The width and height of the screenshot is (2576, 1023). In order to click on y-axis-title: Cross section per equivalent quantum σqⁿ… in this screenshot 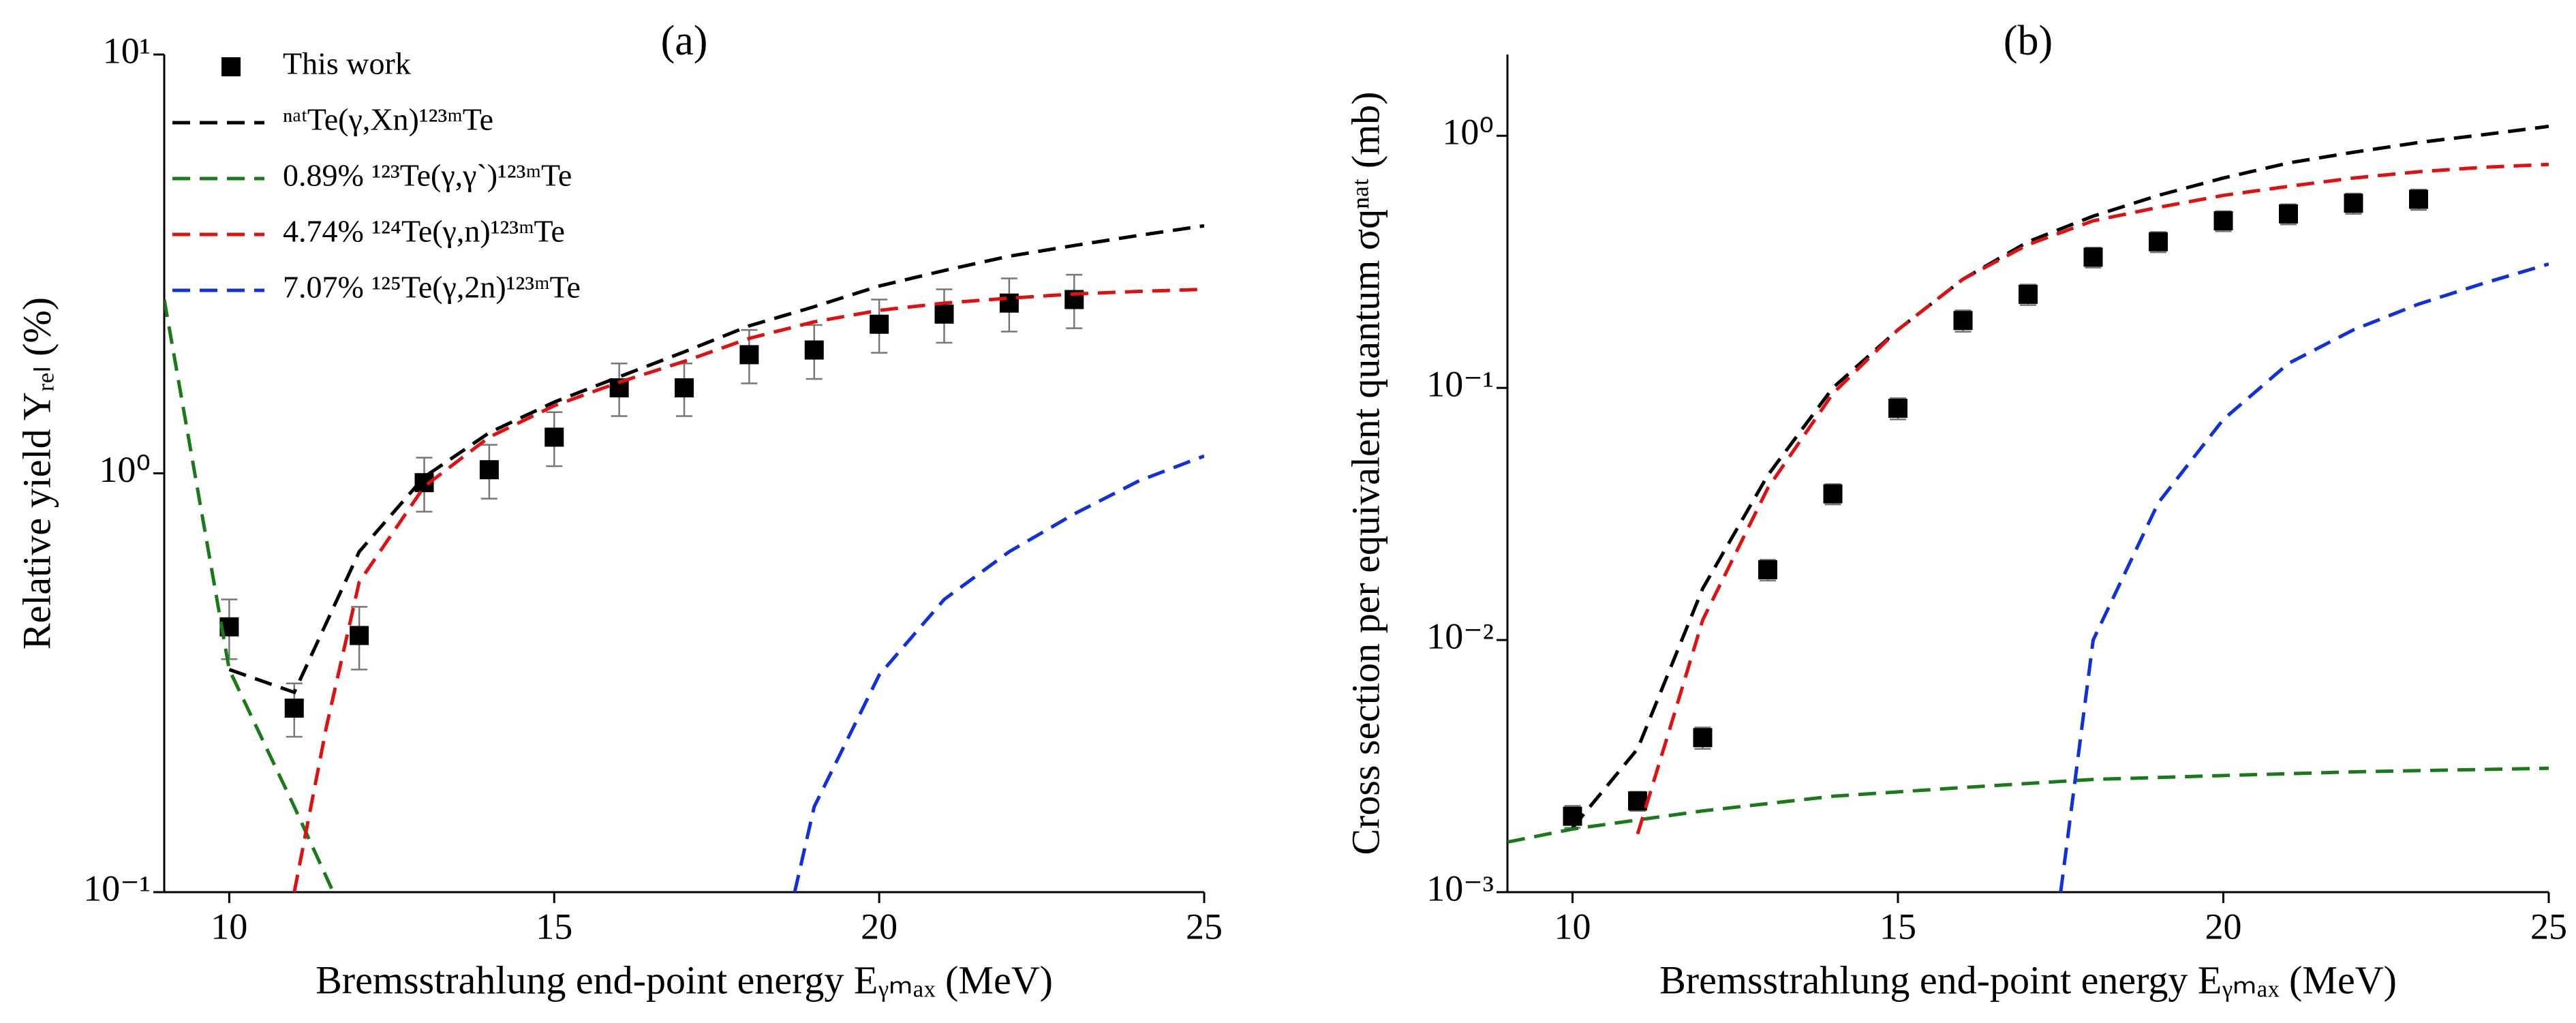, I will do `click(1365, 473)`.